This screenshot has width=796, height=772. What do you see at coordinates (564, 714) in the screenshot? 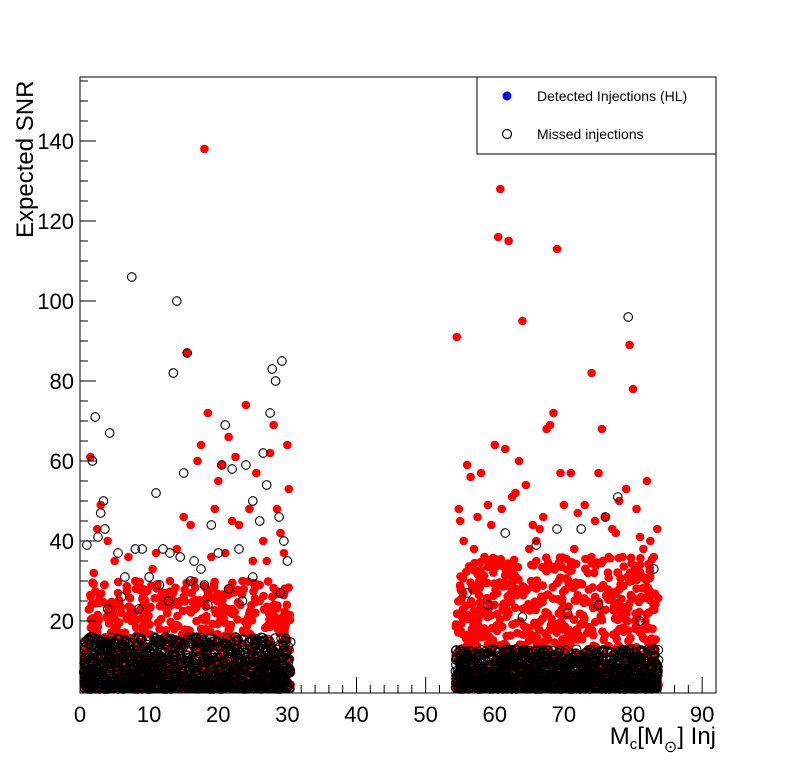
I see `x-tick-label: 70` at bounding box center [564, 714].